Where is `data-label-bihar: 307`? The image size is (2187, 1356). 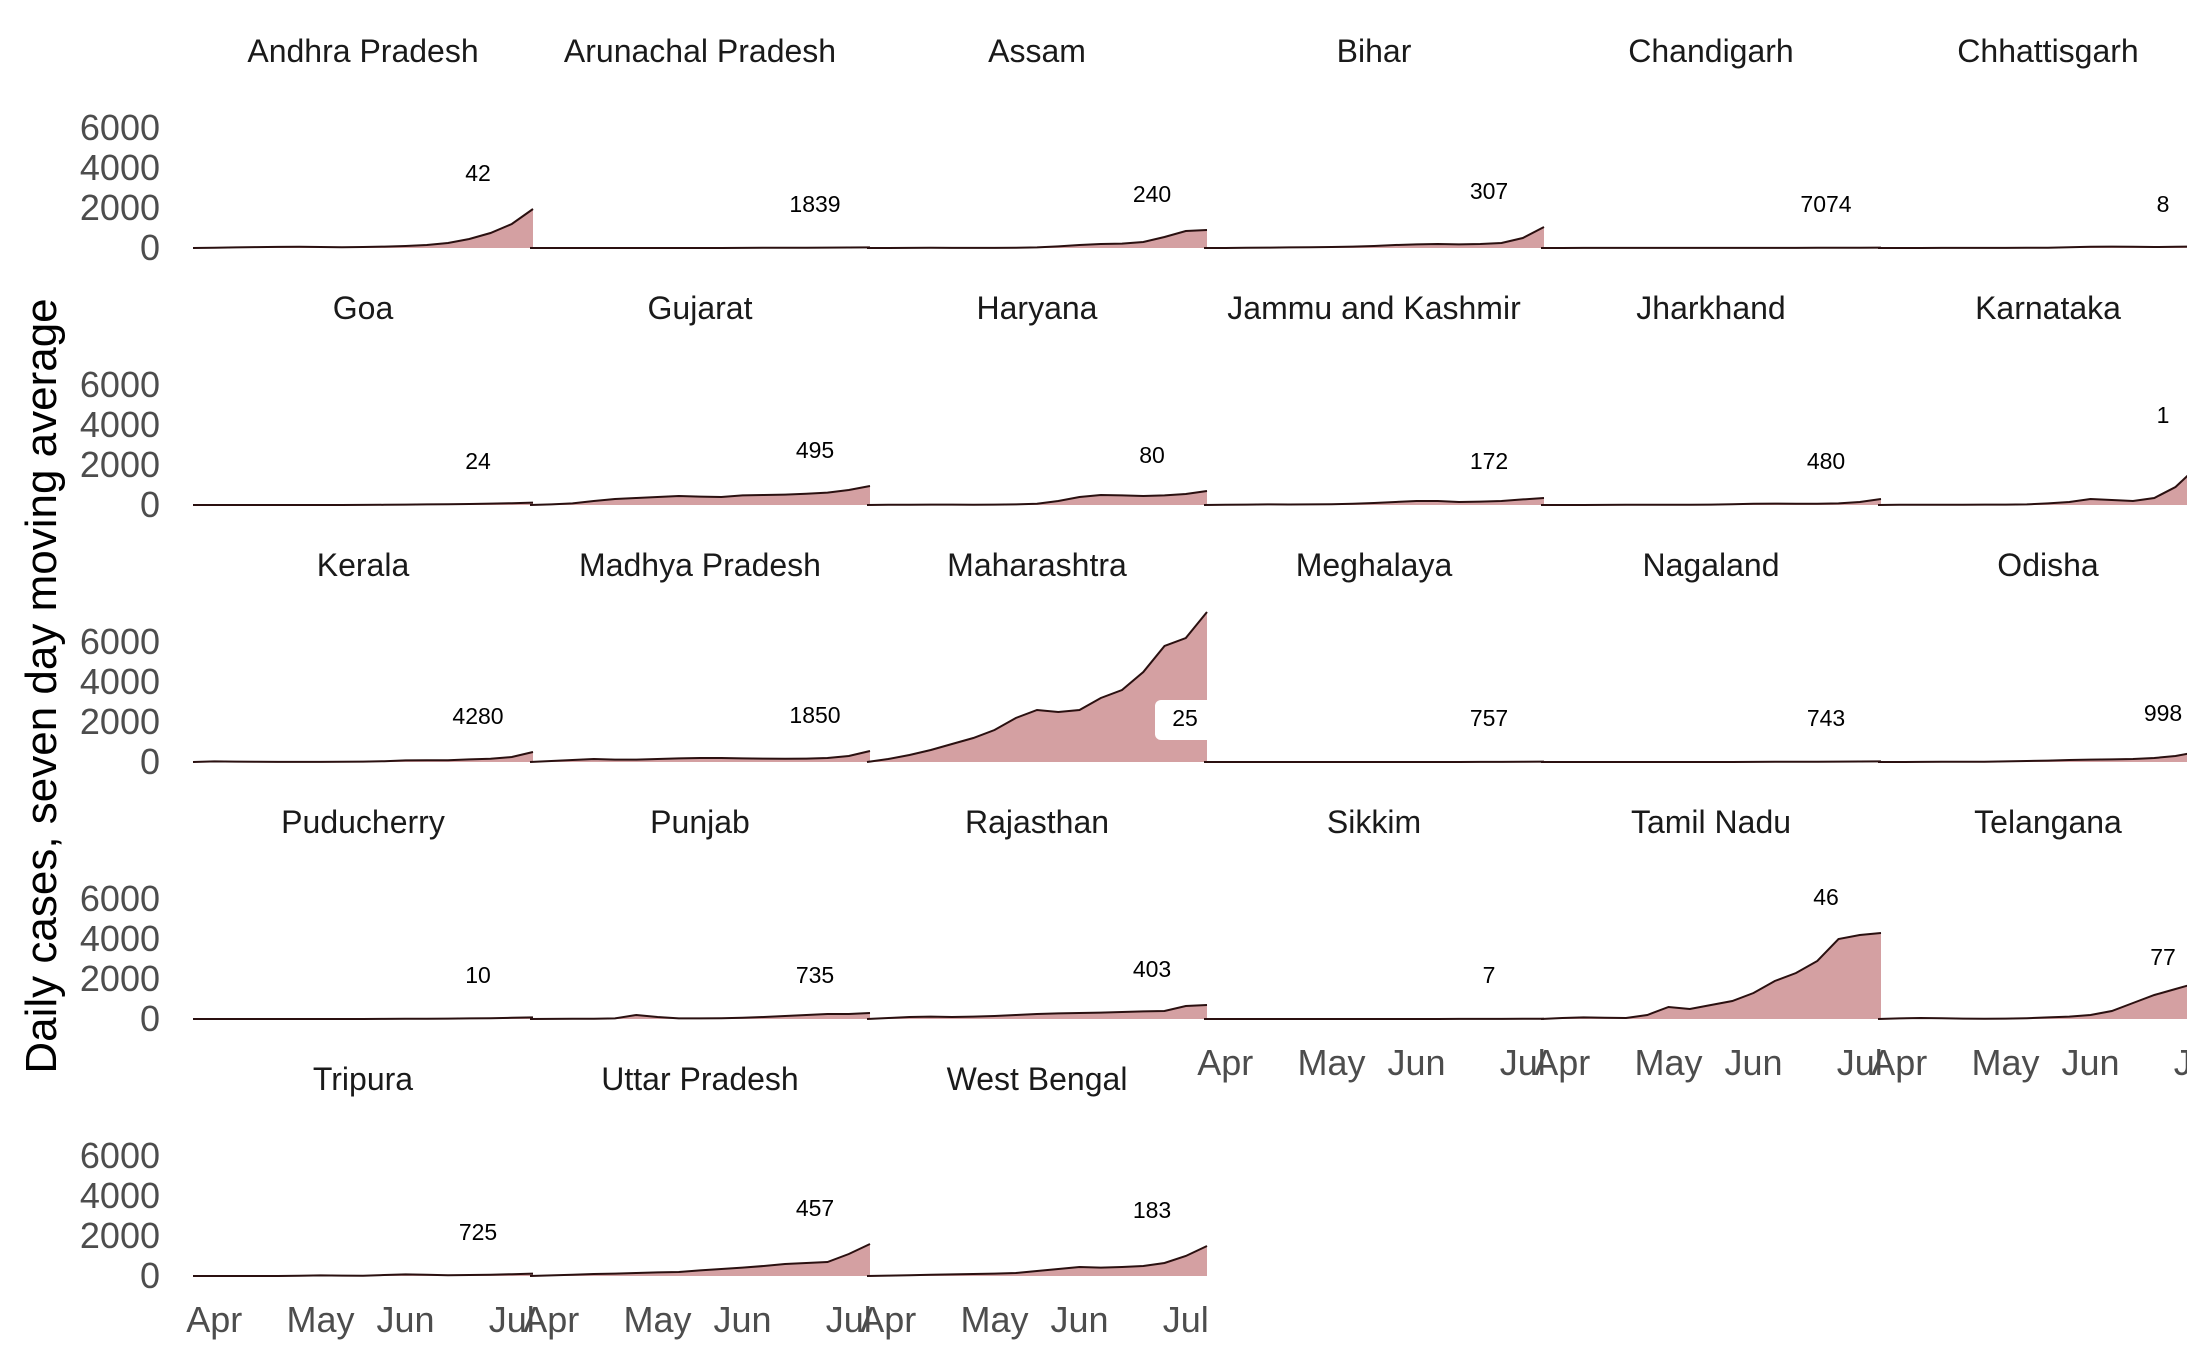
data-label-bihar: 307 is located at coordinates (1489, 191).